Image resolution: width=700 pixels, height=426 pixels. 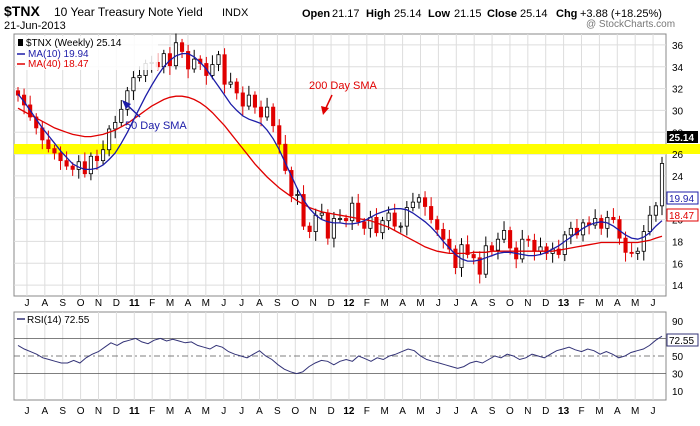 I want to click on rsi-y-tick-label: 10, so click(x=678, y=392).